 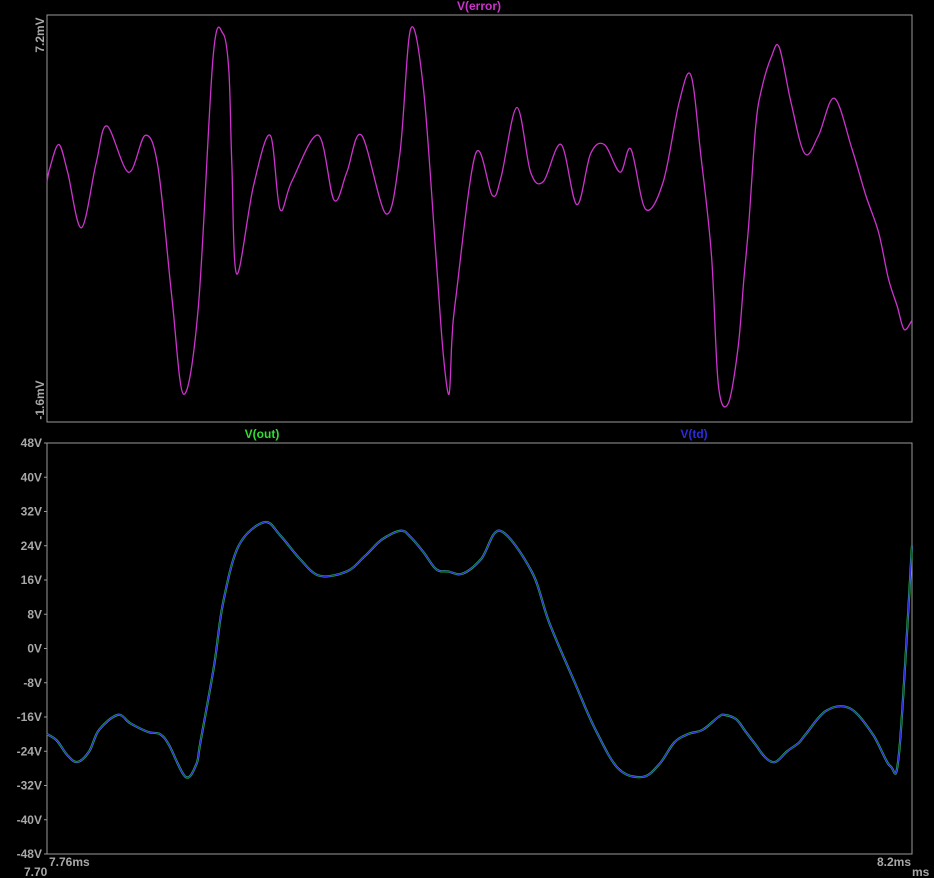 I want to click on output-ytick: 48V, so click(x=31, y=443).